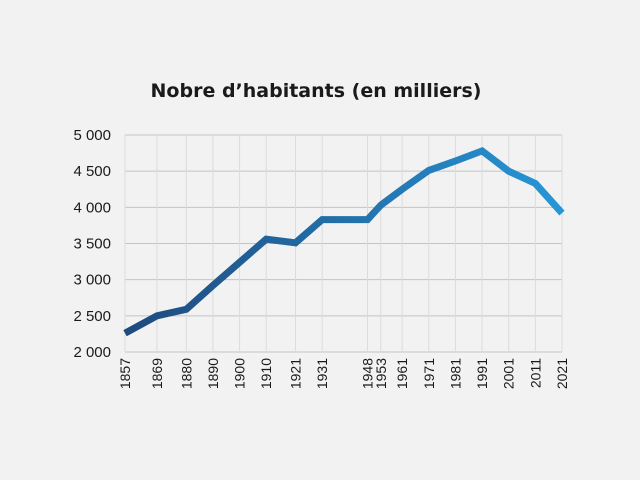 This screenshot has width=640, height=480. Describe the element at coordinates (535, 373) in the screenshot. I see `x-tick-label: 2011` at that location.